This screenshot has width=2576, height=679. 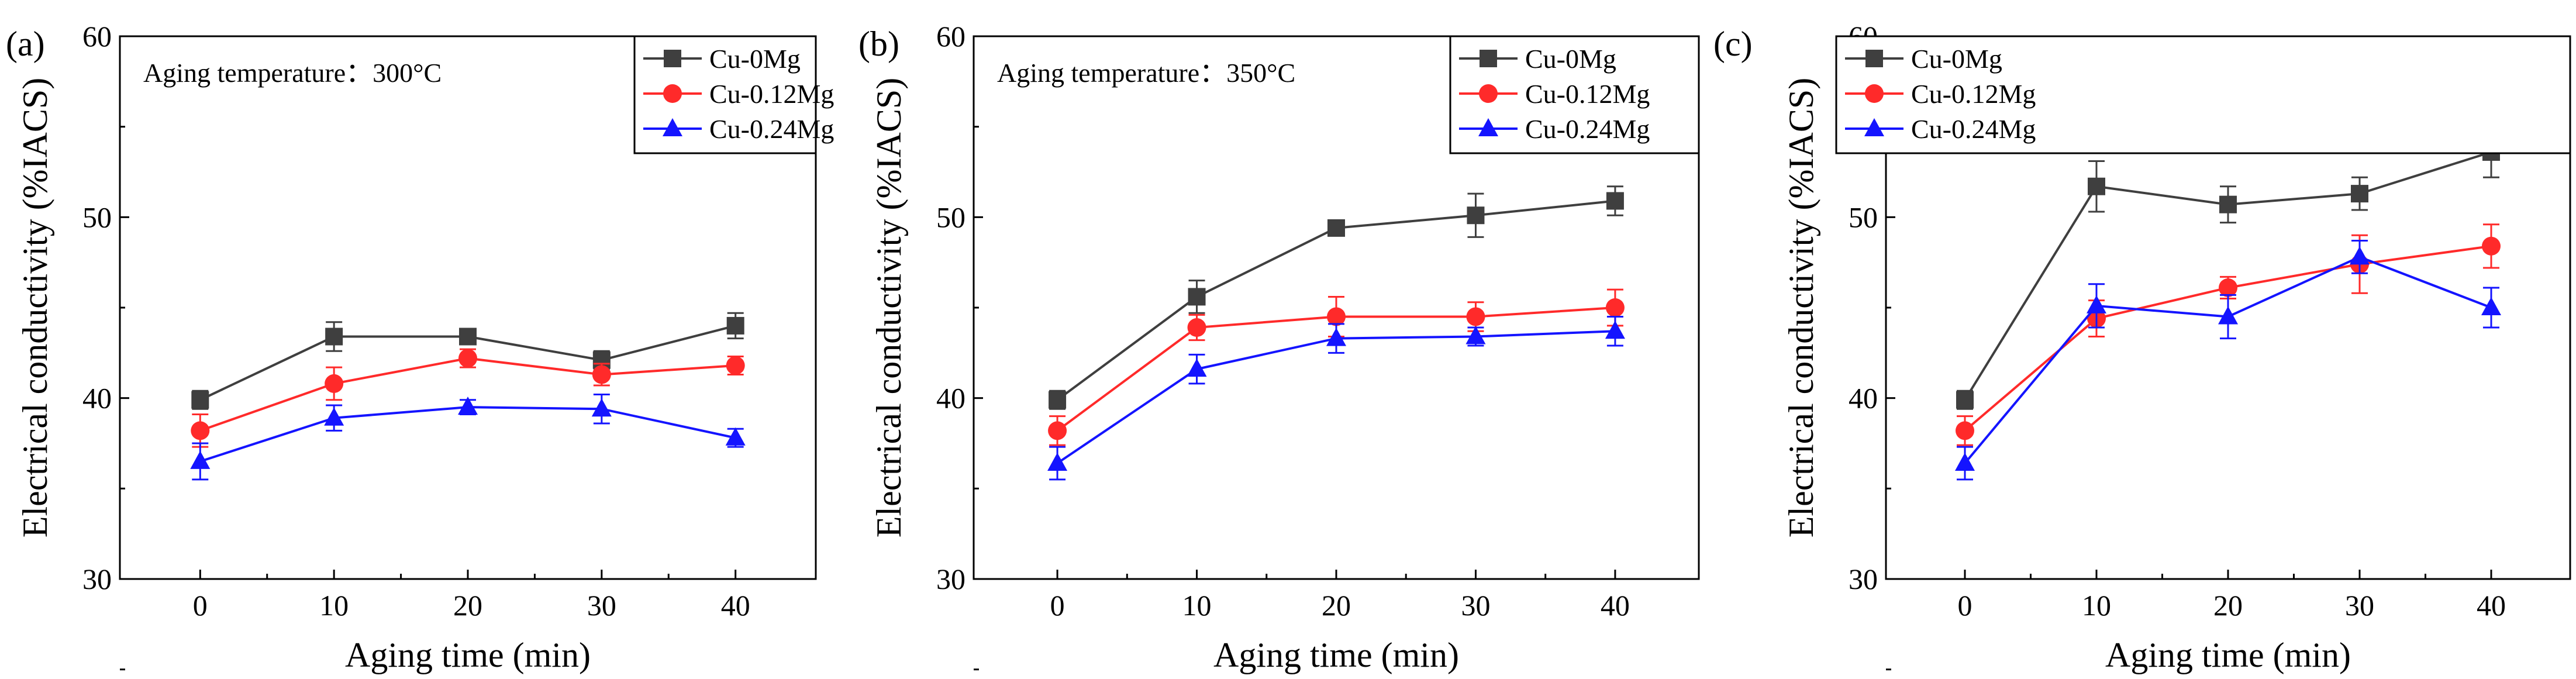 I want to click on aging-temperature-annotation: Aging temperature：300°C, so click(x=292, y=73).